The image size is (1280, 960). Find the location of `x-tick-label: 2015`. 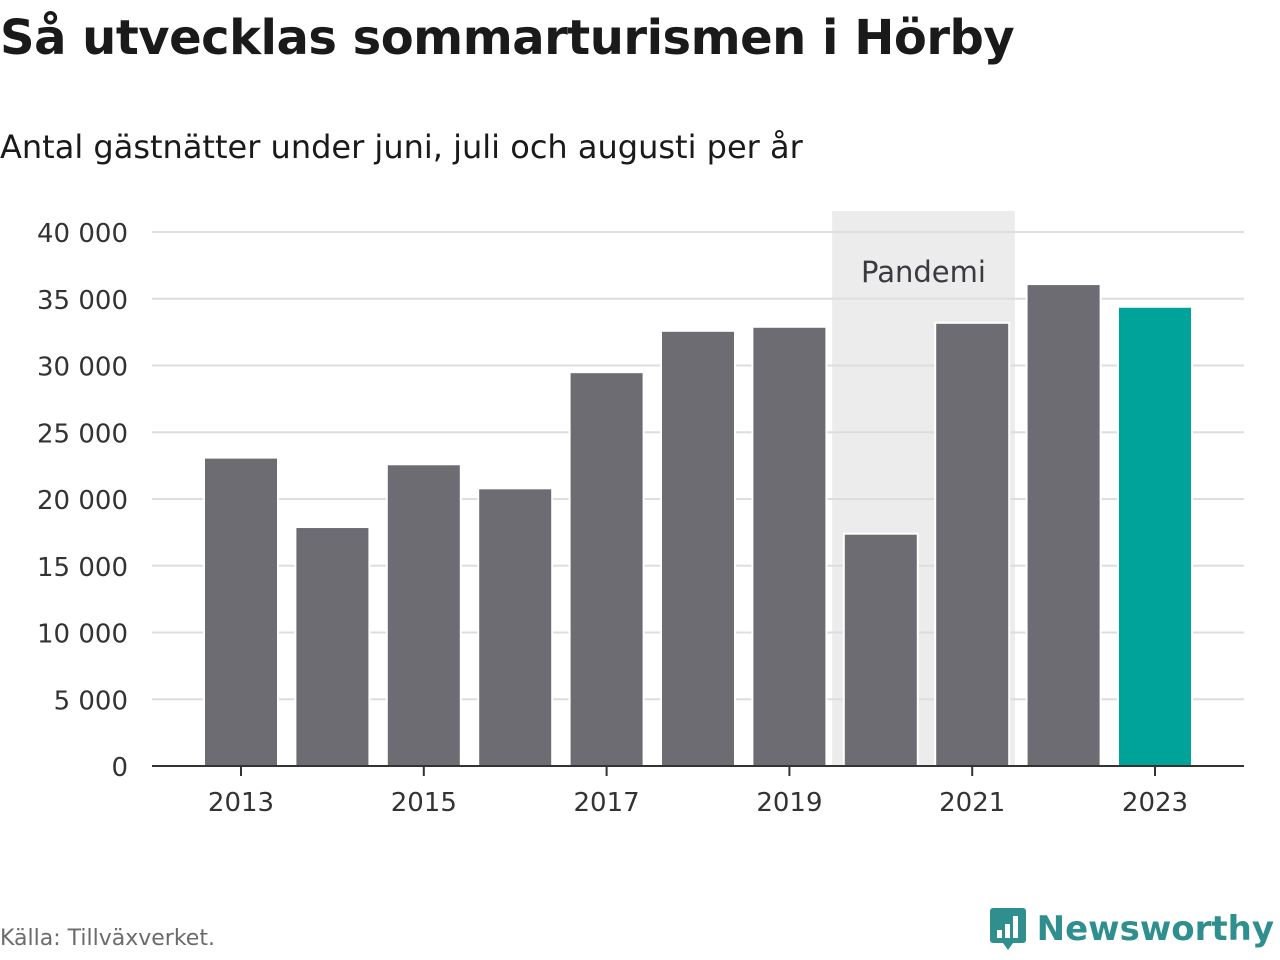

x-tick-label: 2015 is located at coordinates (424, 803).